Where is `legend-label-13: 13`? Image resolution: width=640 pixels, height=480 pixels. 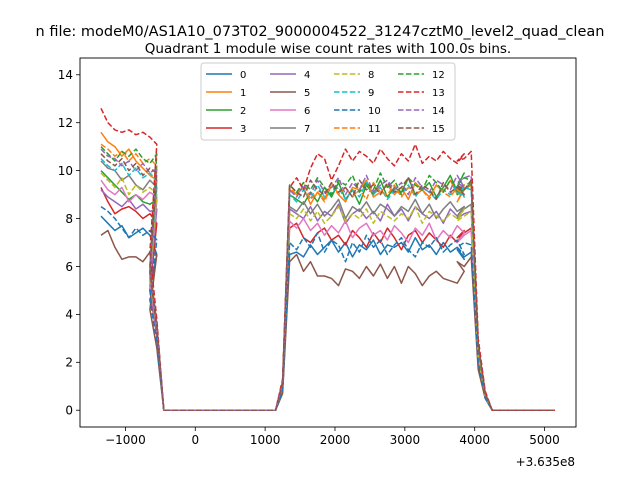 legend-label-13: 13 is located at coordinates (438, 93).